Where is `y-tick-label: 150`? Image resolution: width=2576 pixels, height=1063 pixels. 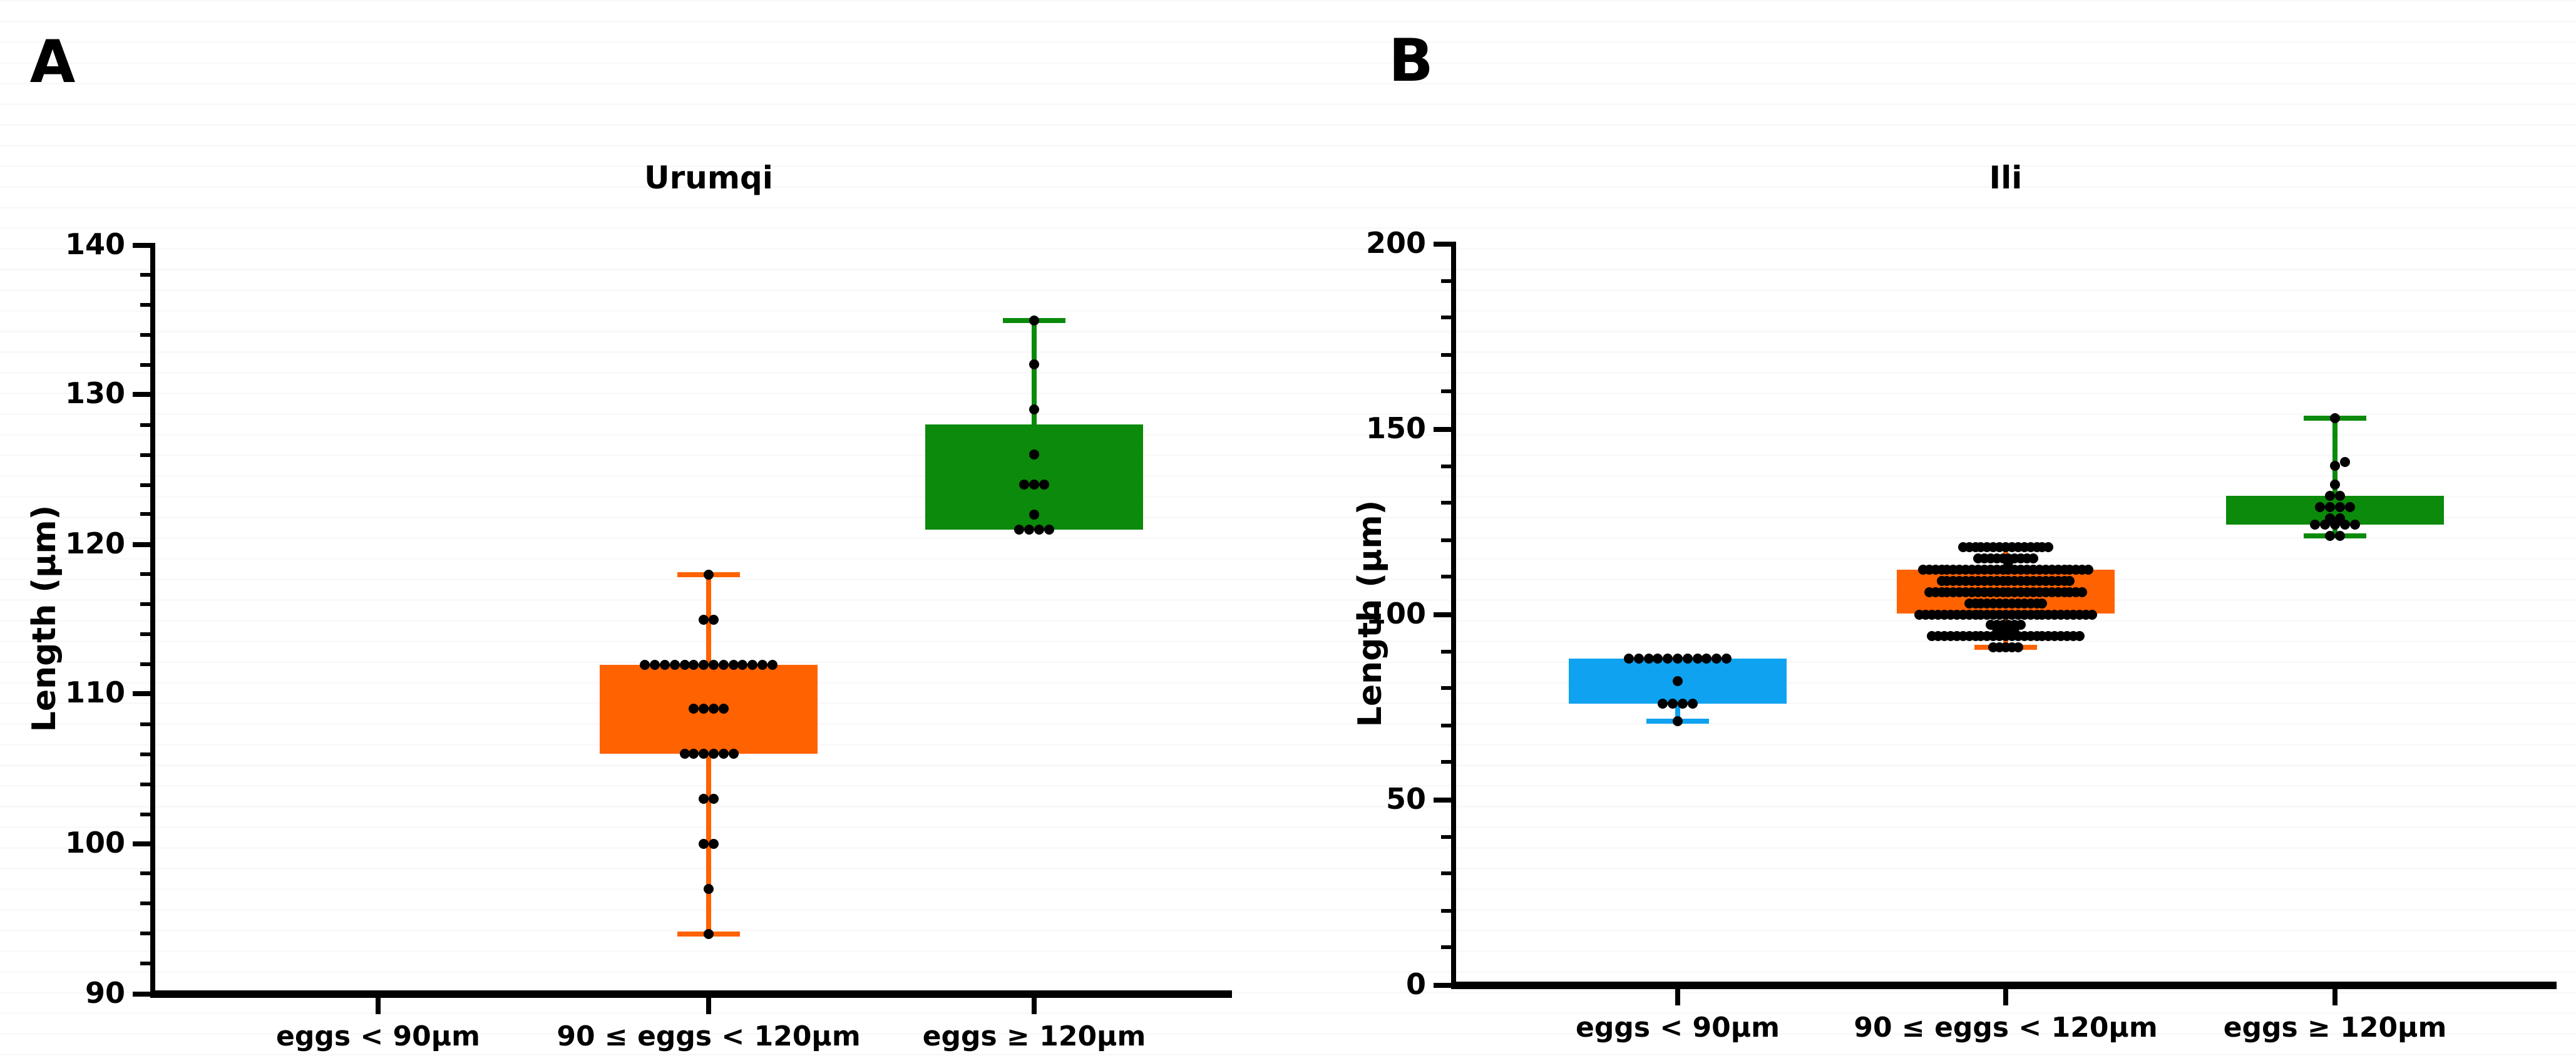 y-tick-label: 150 is located at coordinates (1395, 429).